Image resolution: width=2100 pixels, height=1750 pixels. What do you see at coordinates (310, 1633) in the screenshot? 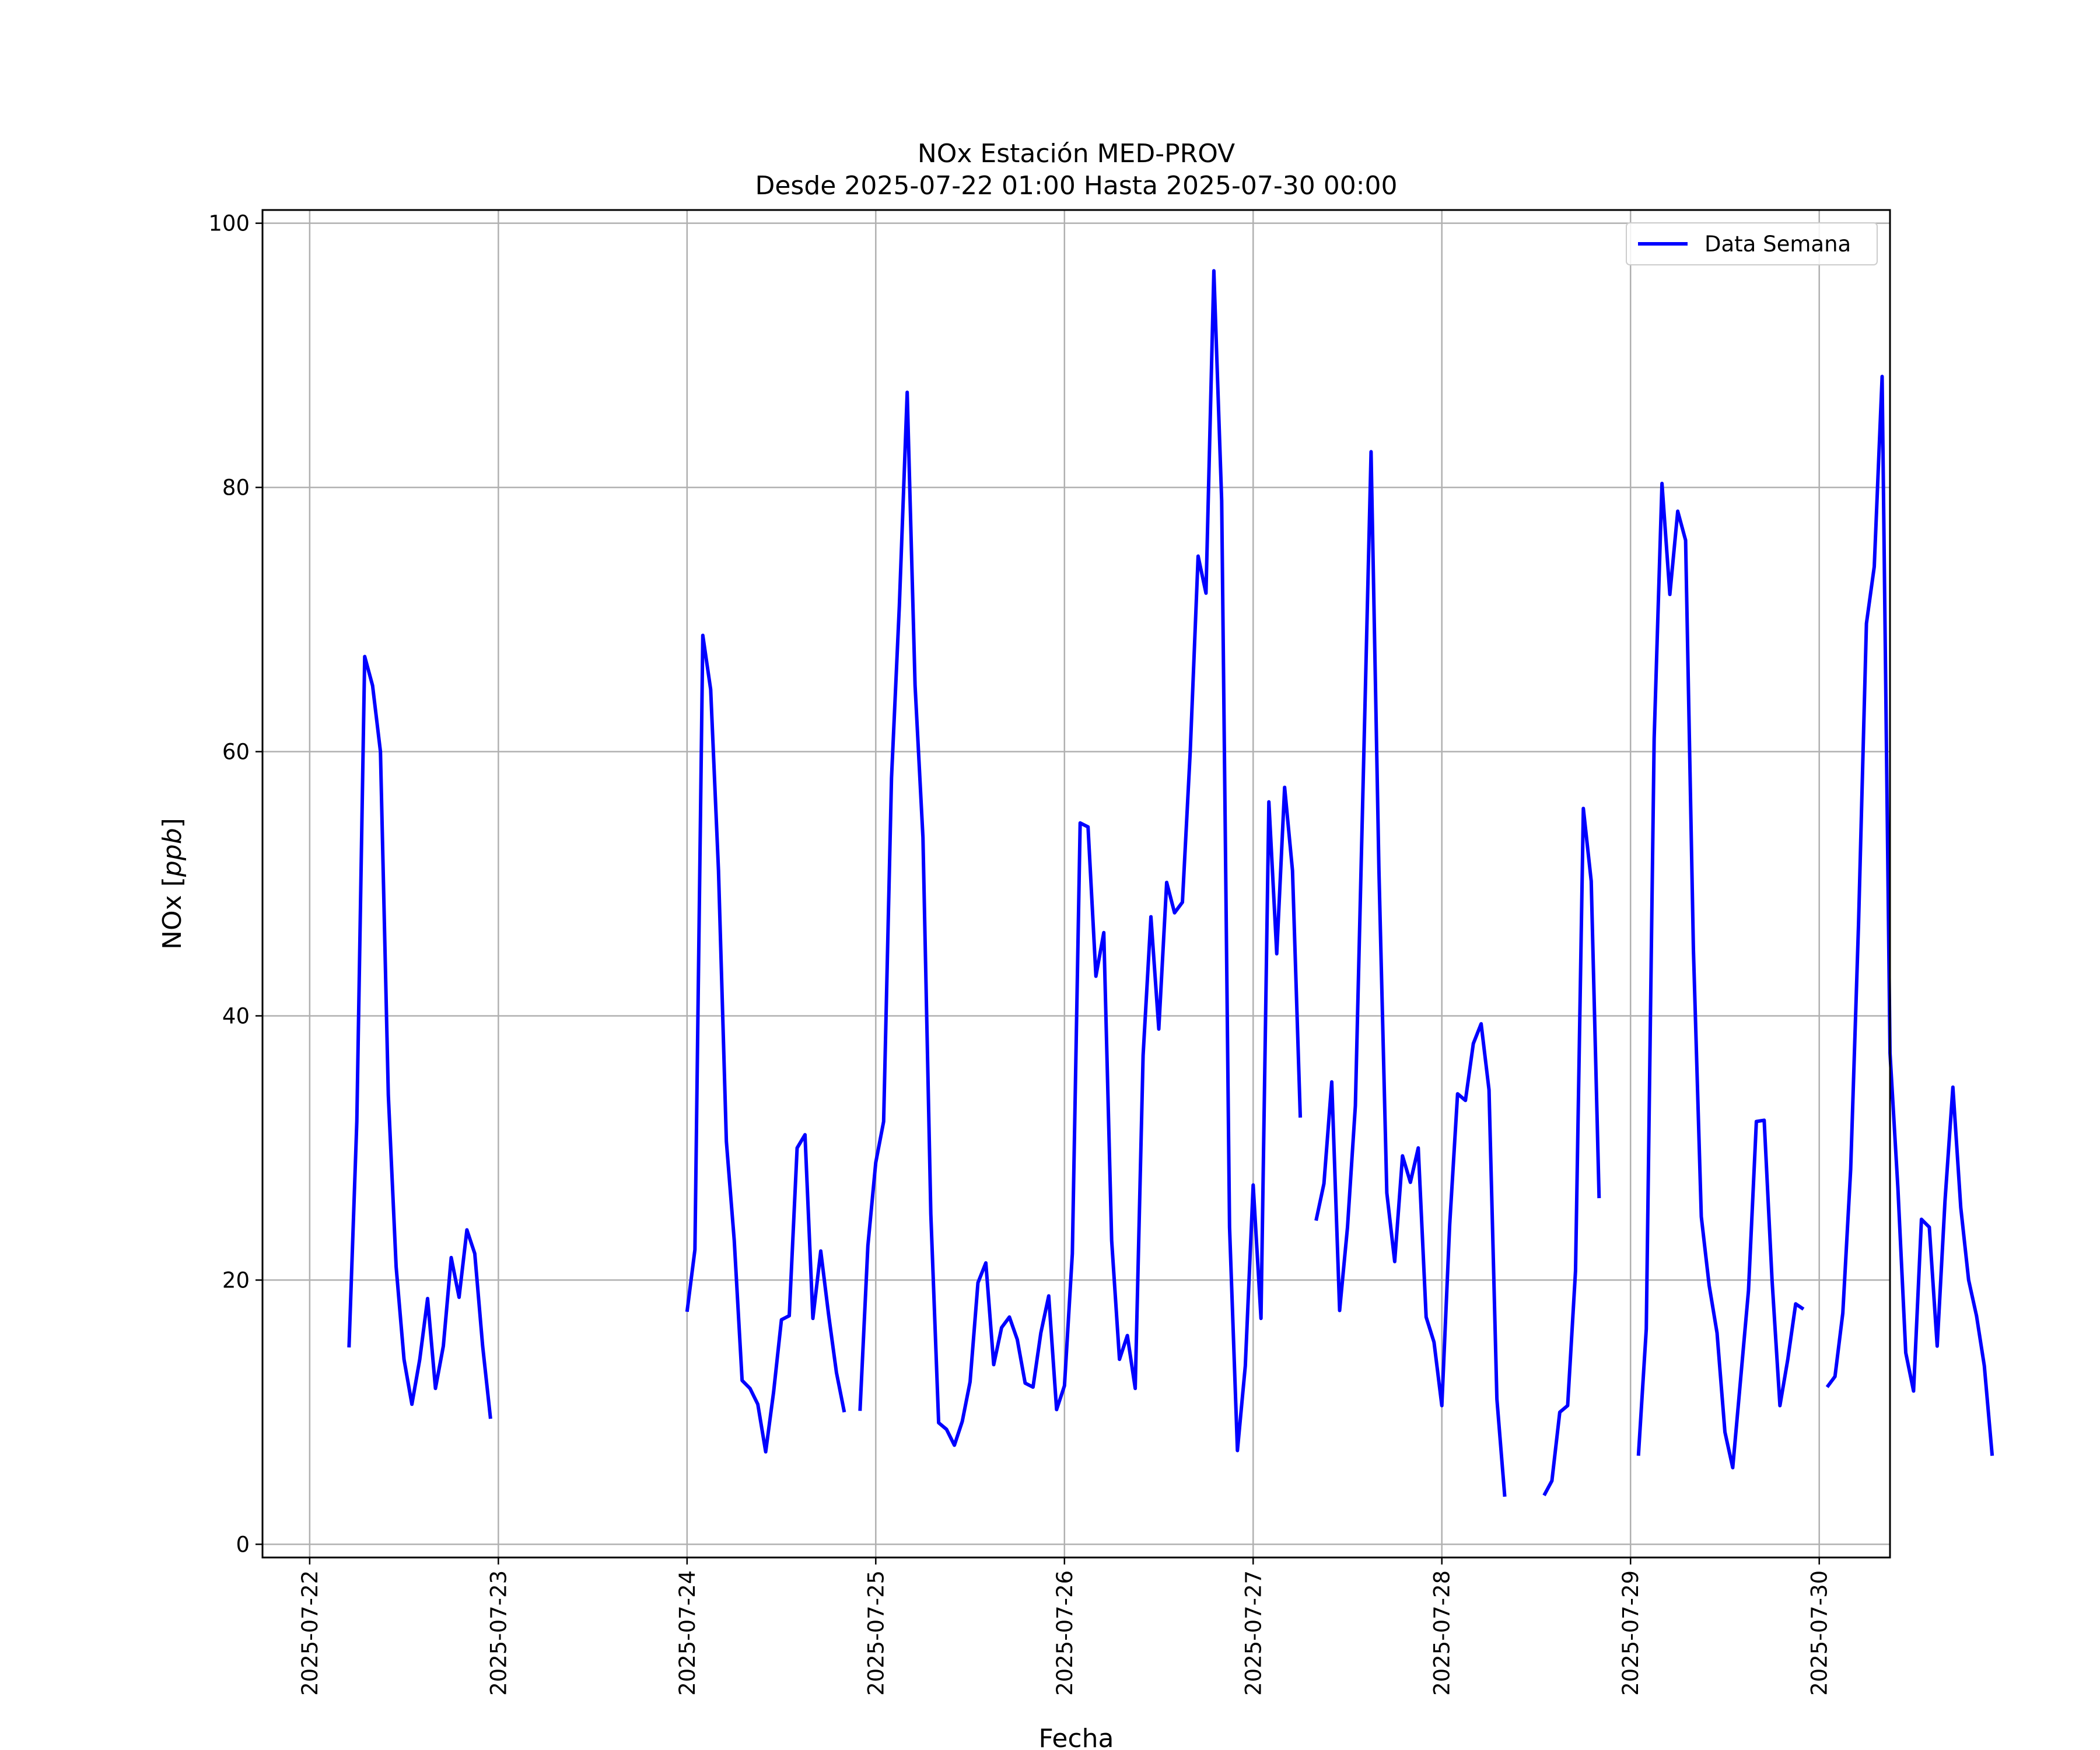
I see `x-tick-label: 2025-07-22` at bounding box center [310, 1633].